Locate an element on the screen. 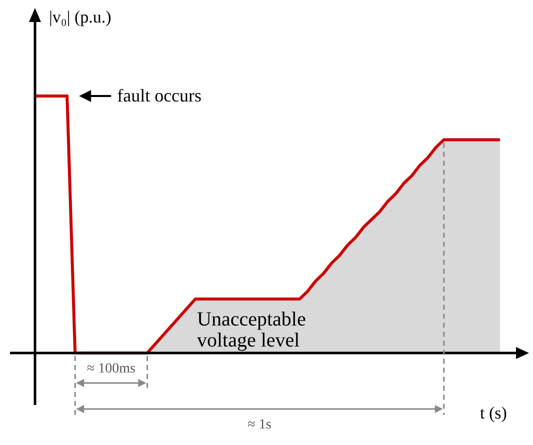 This screenshot has height=445, width=533. text: ≈ 1s is located at coordinates (260, 425).